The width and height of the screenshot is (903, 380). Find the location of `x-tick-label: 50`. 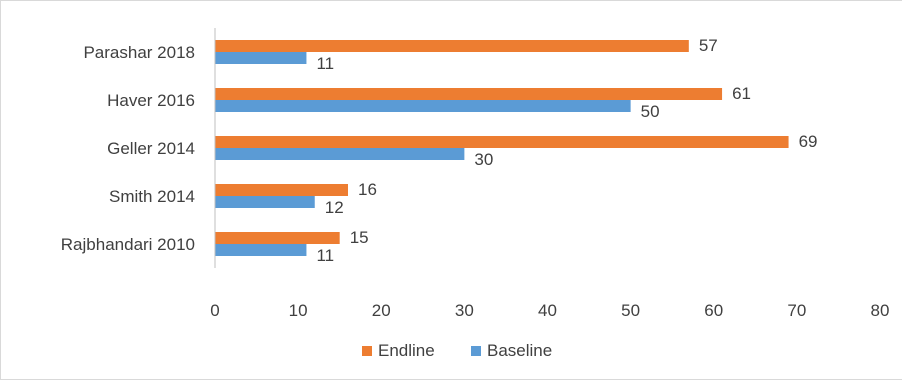

x-tick-label: 50 is located at coordinates (630, 310).